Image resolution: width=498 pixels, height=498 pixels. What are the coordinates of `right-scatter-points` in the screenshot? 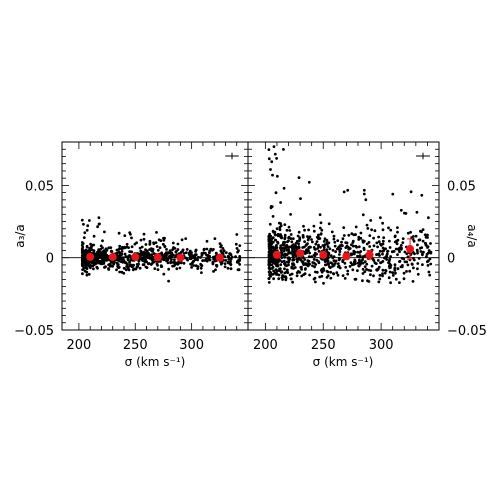 It's located at (350, 215).